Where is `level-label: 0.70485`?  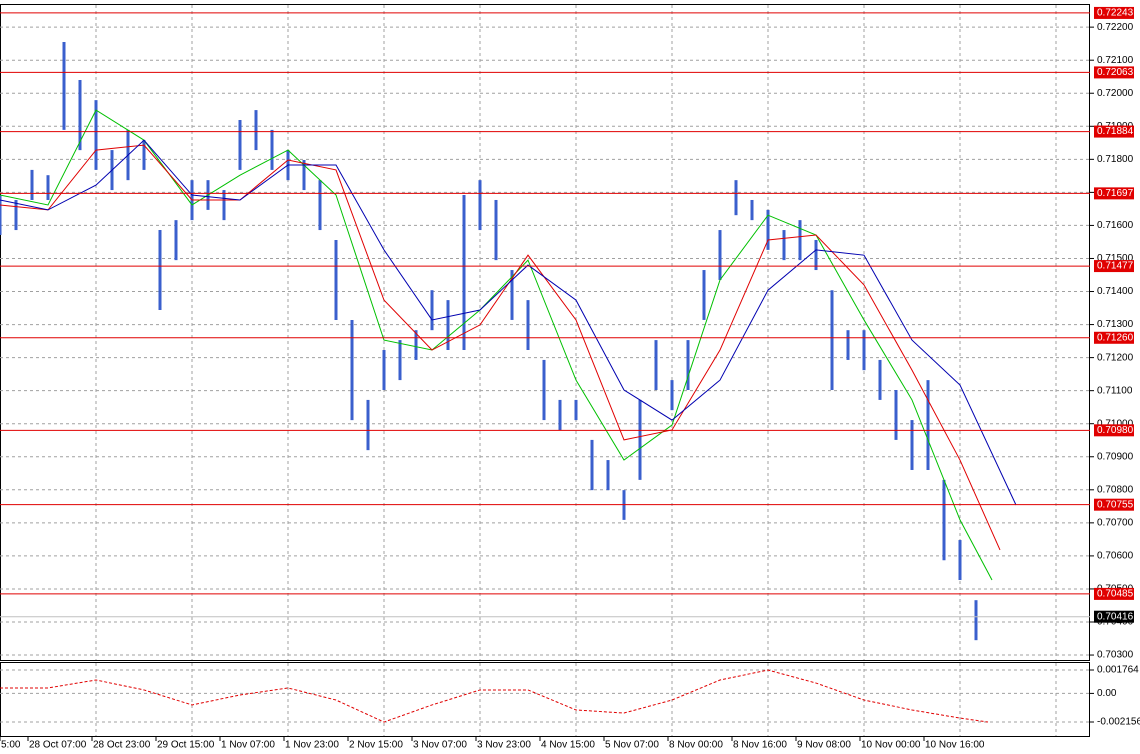 level-label: 0.70485 is located at coordinates (1115, 594).